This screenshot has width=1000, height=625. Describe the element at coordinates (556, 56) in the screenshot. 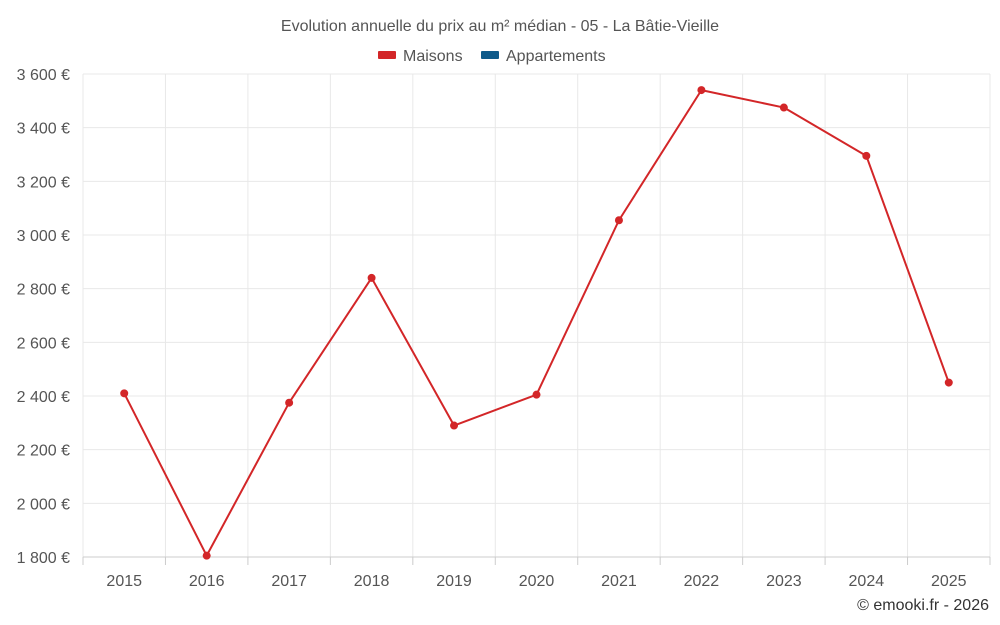

I see `legend-label-appartements: Appartements` at that location.